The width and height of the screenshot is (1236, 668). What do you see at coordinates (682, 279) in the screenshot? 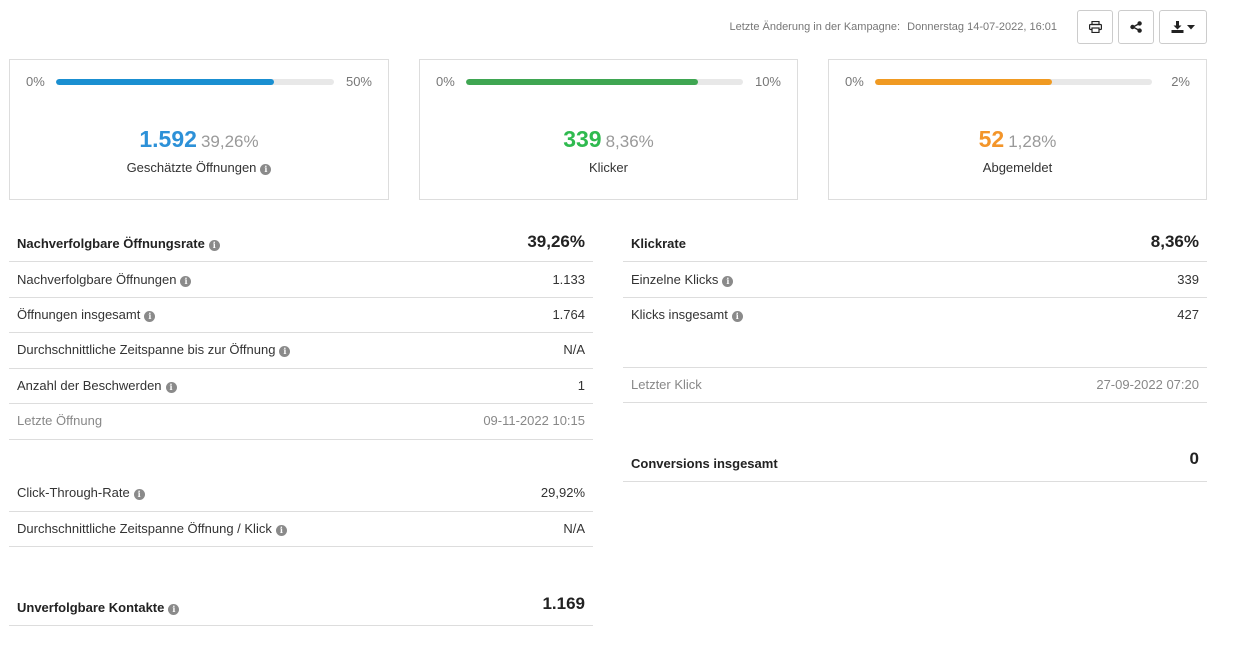
I see `row-label: Einzelne Klicks i` at bounding box center [682, 279].